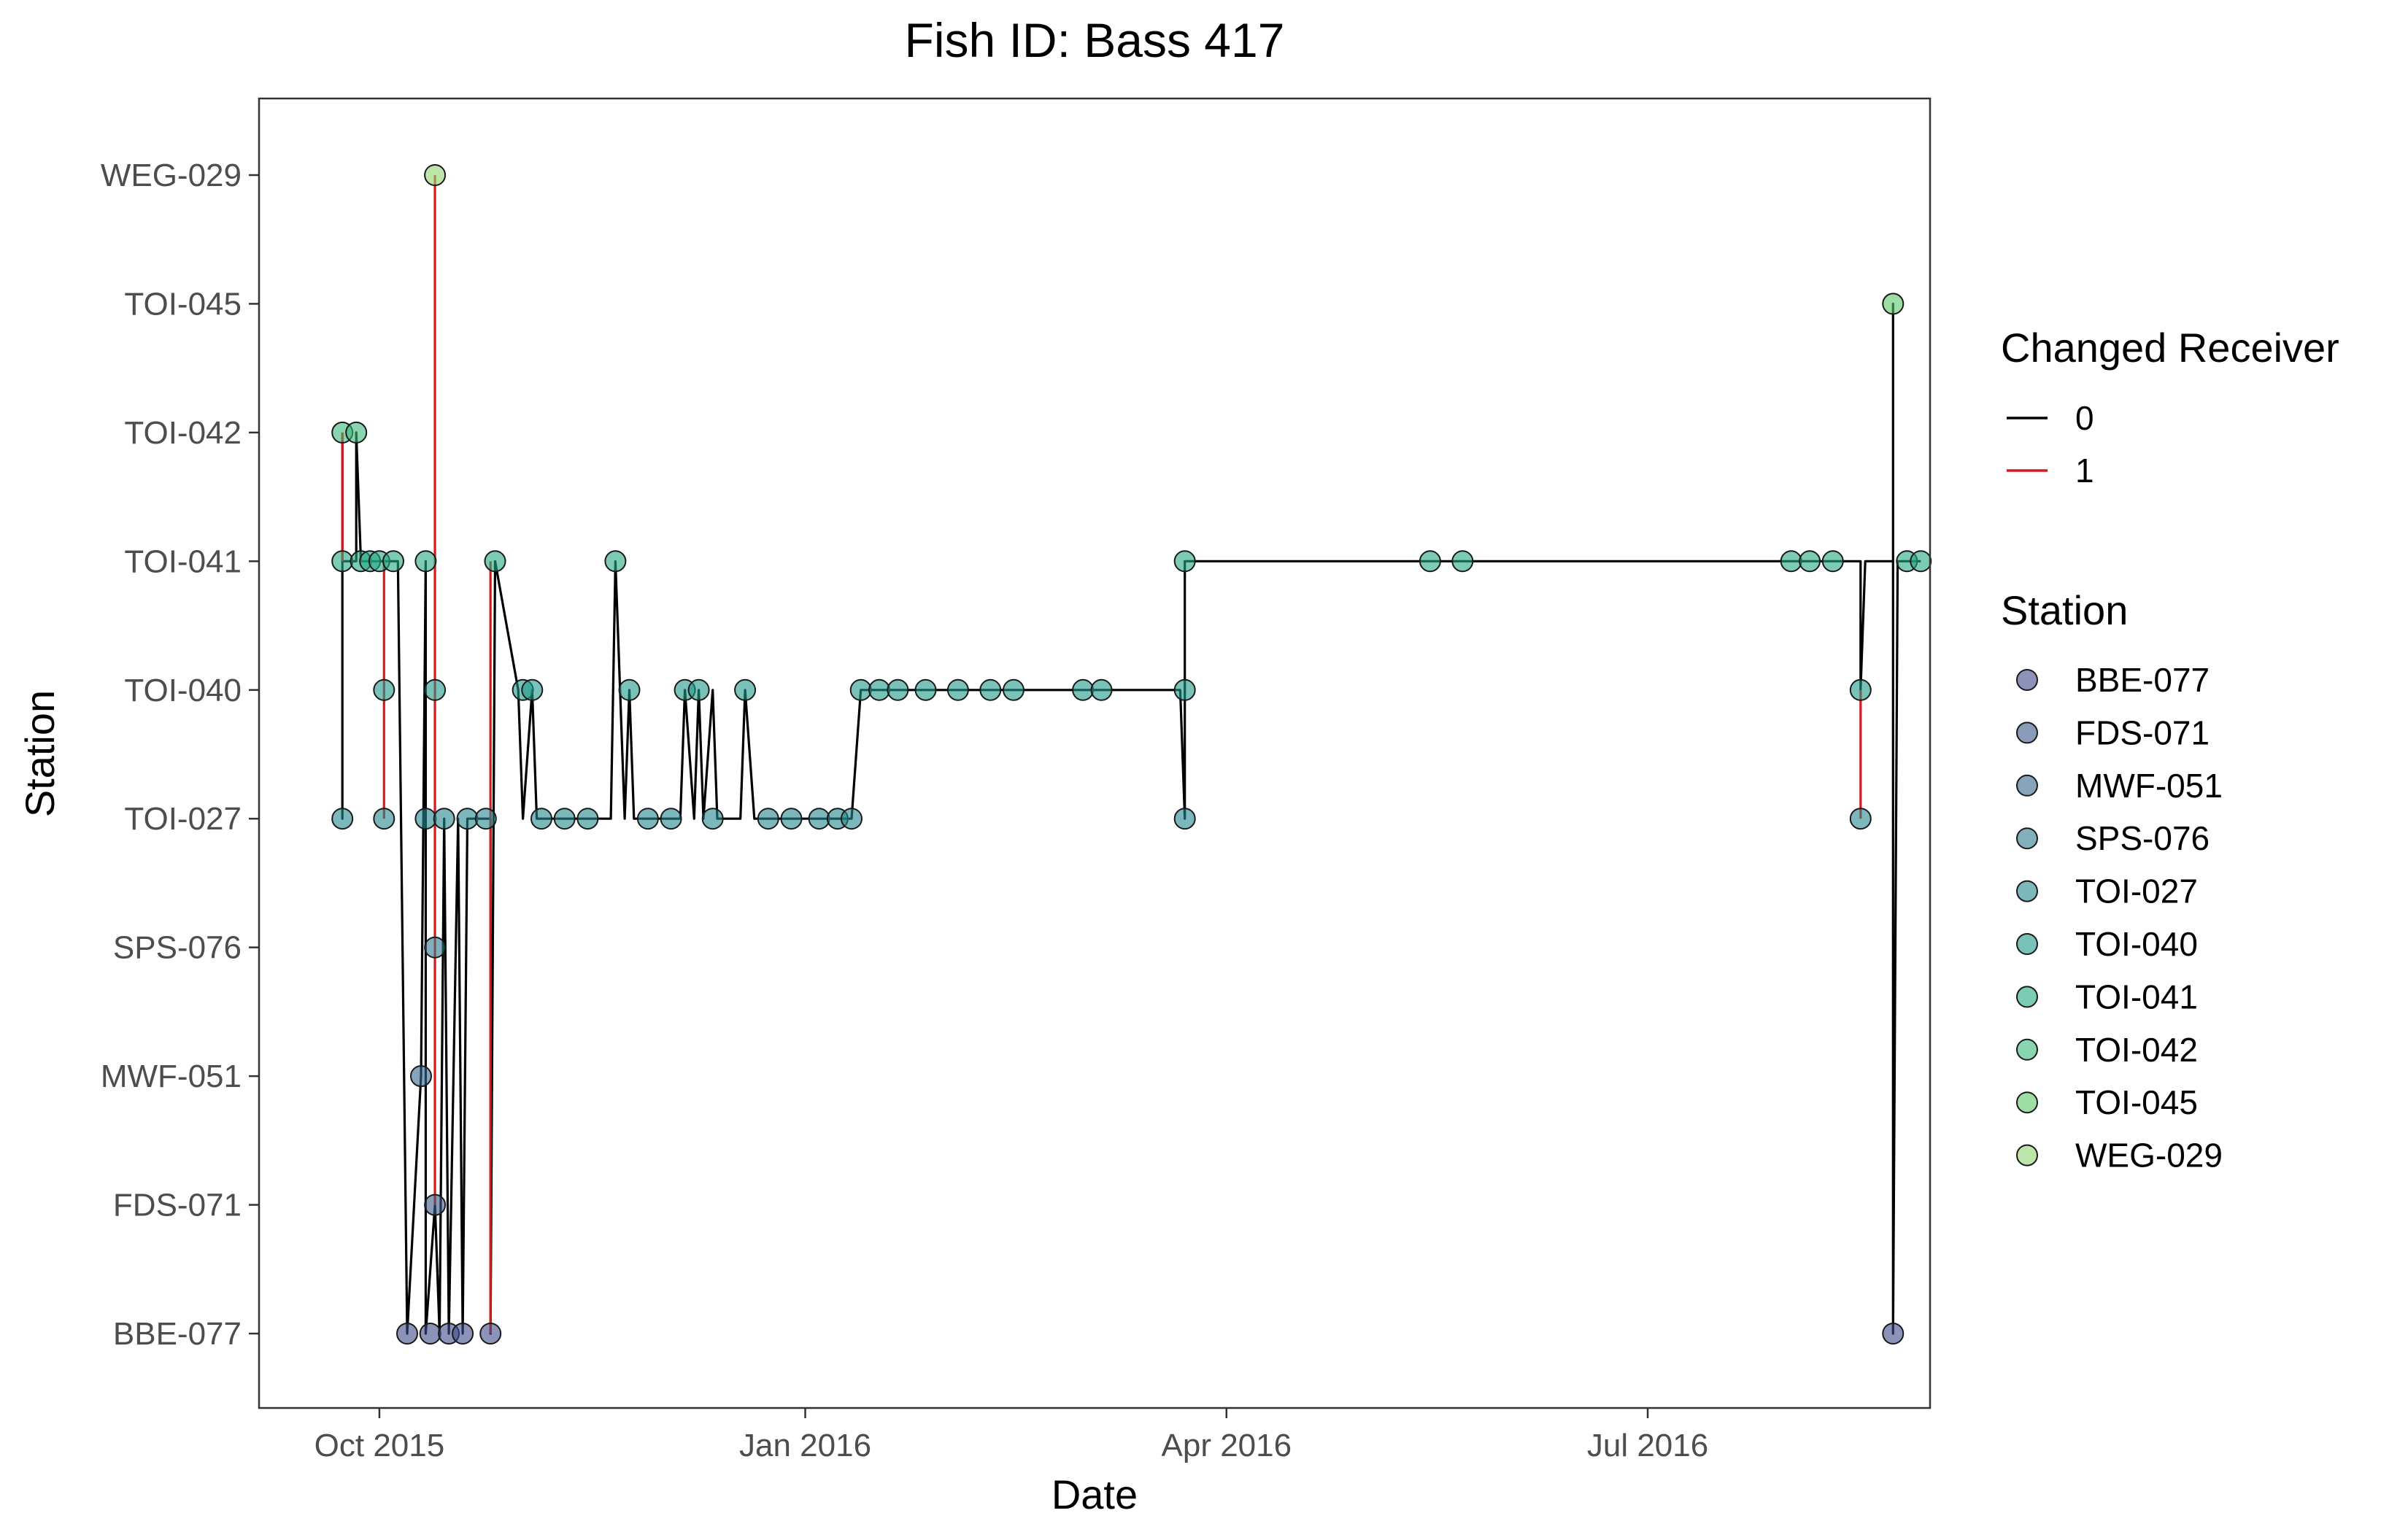  Describe the element at coordinates (1227, 1446) in the screenshot. I see `x-tick-label-2: Apr 2016` at that location.